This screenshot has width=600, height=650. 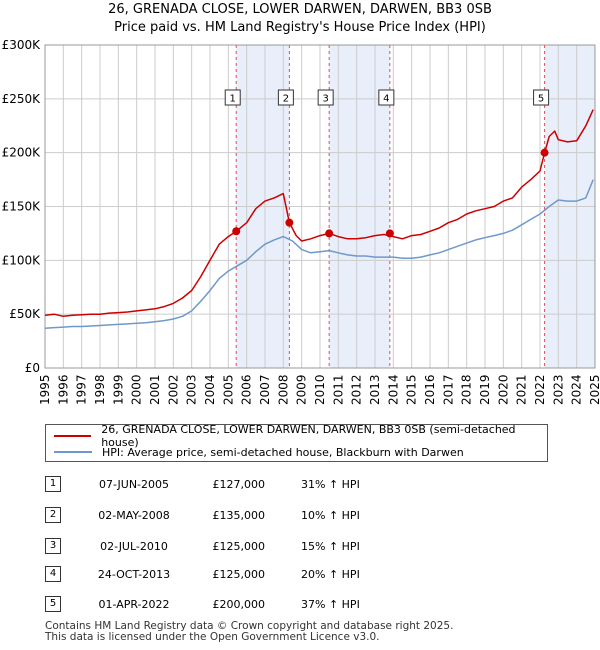 I want to click on x-tick-label: 2020, so click(x=503, y=389).